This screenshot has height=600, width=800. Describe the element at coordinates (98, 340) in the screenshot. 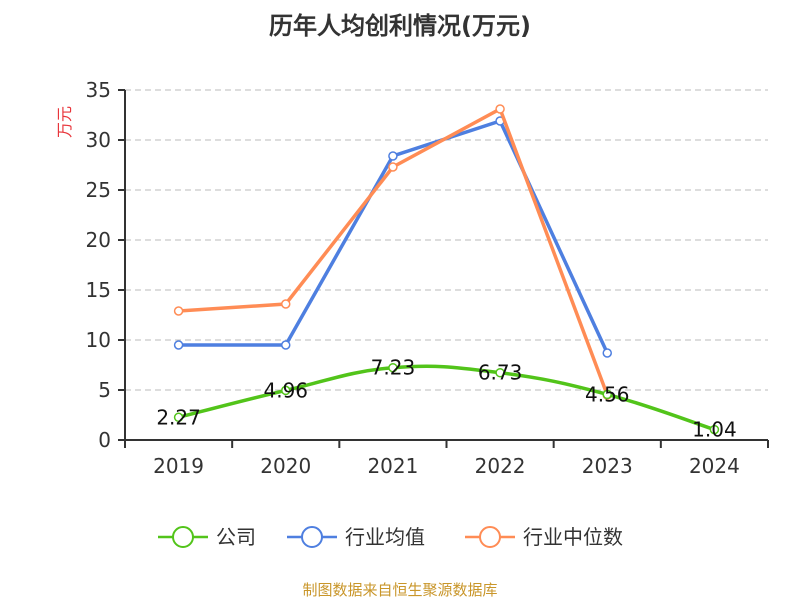

I see `y-tick-label: 10` at that location.